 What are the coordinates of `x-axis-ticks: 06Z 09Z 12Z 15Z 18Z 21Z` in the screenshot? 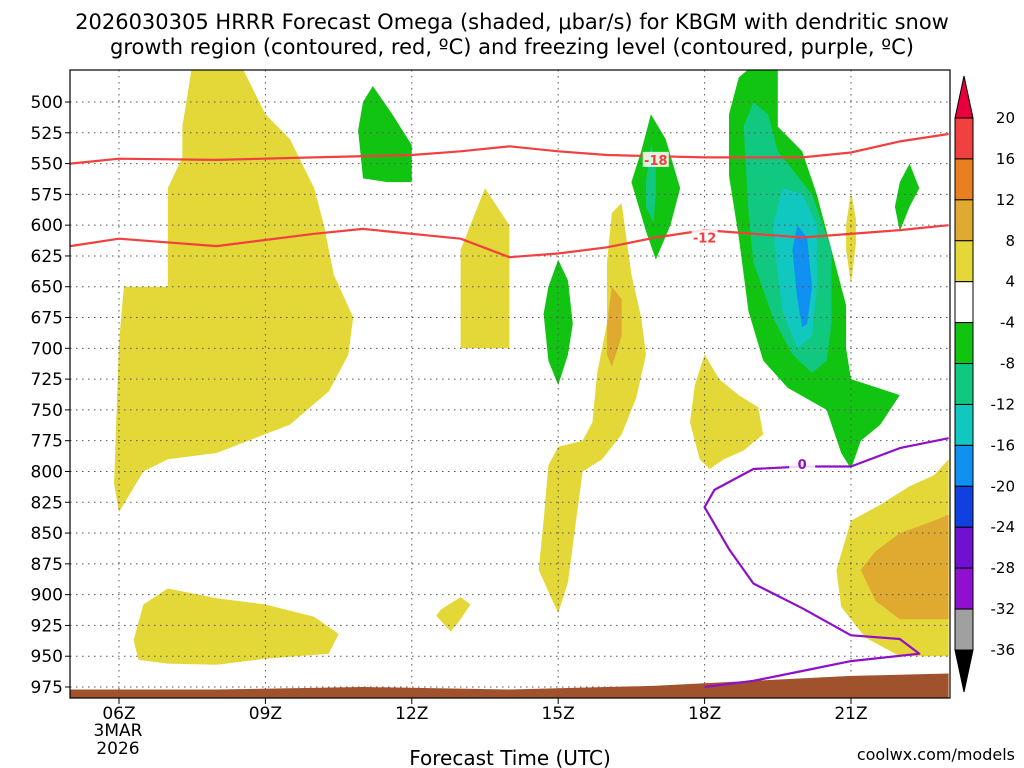 It's located at (485, 711).